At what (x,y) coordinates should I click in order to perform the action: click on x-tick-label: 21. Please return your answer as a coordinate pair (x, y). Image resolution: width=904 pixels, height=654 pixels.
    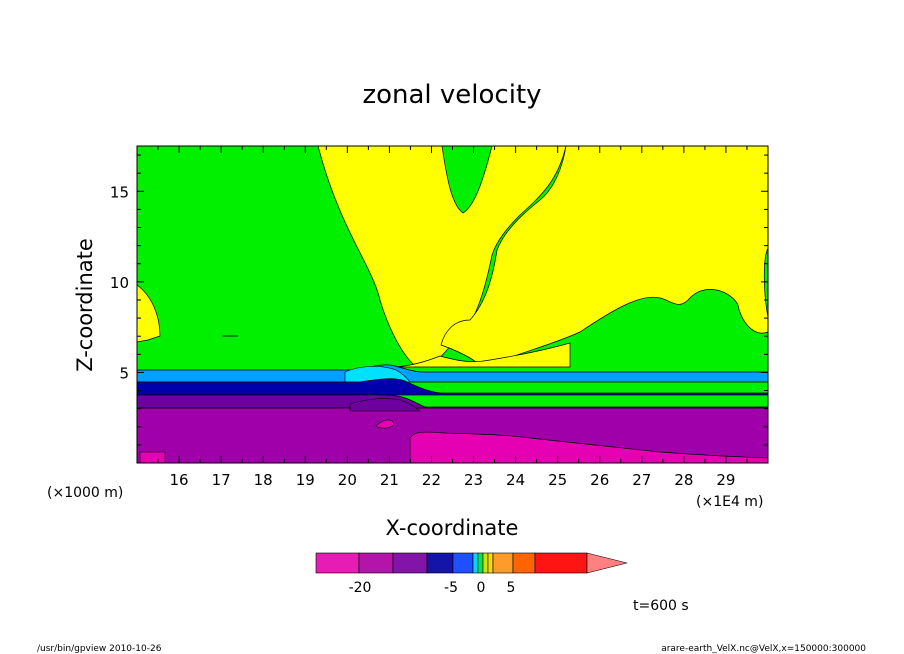
    Looking at the image, I should click on (389, 480).